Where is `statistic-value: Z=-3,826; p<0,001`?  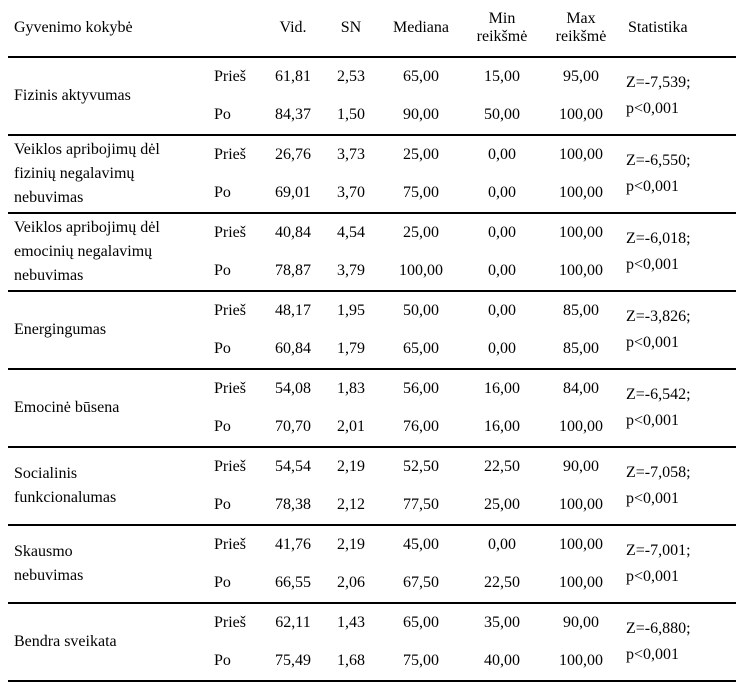 statistic-value: Z=-3,826; p<0,001 is located at coordinates (658, 329).